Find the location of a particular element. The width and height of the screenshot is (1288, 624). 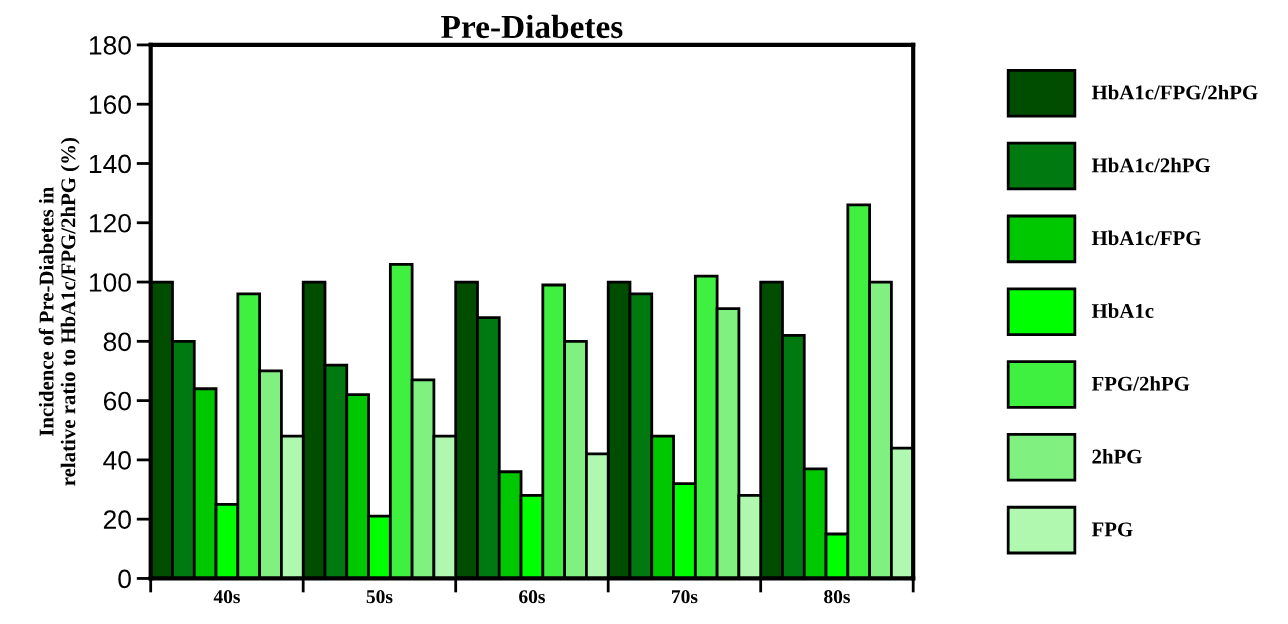

legend-label: FPG/2hPG is located at coordinates (1140, 383).